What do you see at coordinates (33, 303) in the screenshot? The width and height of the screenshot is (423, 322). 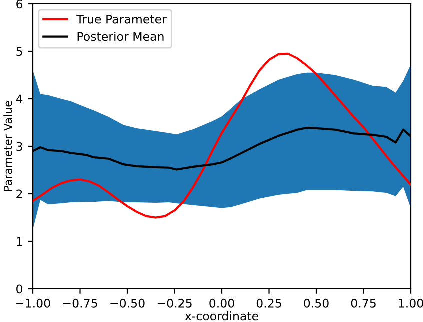 I see `x-tick-label: −1.00` at bounding box center [33, 303].